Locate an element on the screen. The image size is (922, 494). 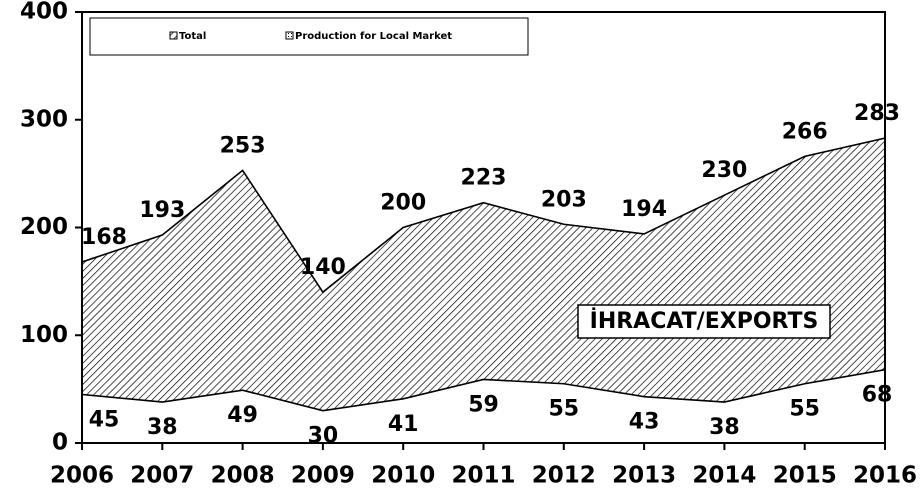
x-tick-label: 2009 is located at coordinates (323, 476).